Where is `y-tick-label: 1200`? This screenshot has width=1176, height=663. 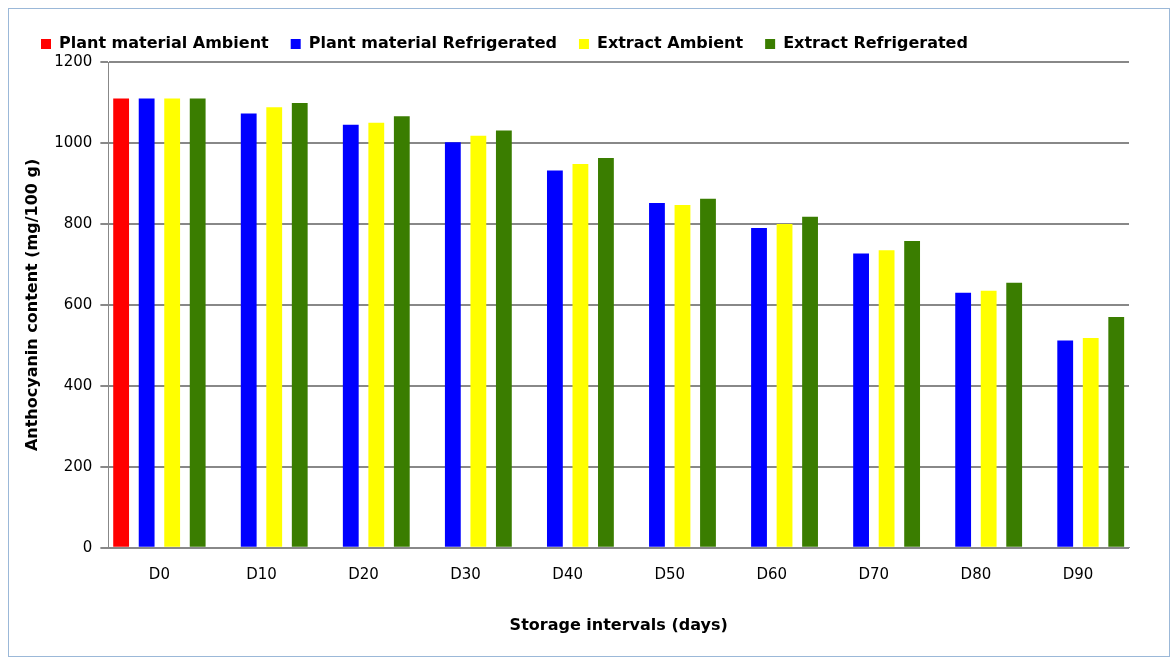 y-tick-label: 1200 is located at coordinates (73, 60).